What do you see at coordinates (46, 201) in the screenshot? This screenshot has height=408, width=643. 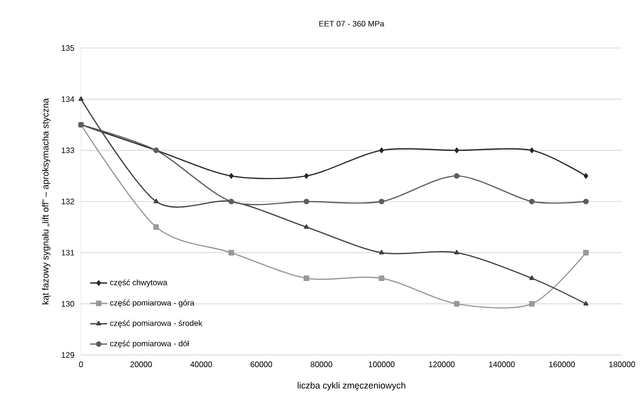 I see `y-axis-title: kąt fazowy sygnału „lift off” – aproksymacha styczna` at bounding box center [46, 201].